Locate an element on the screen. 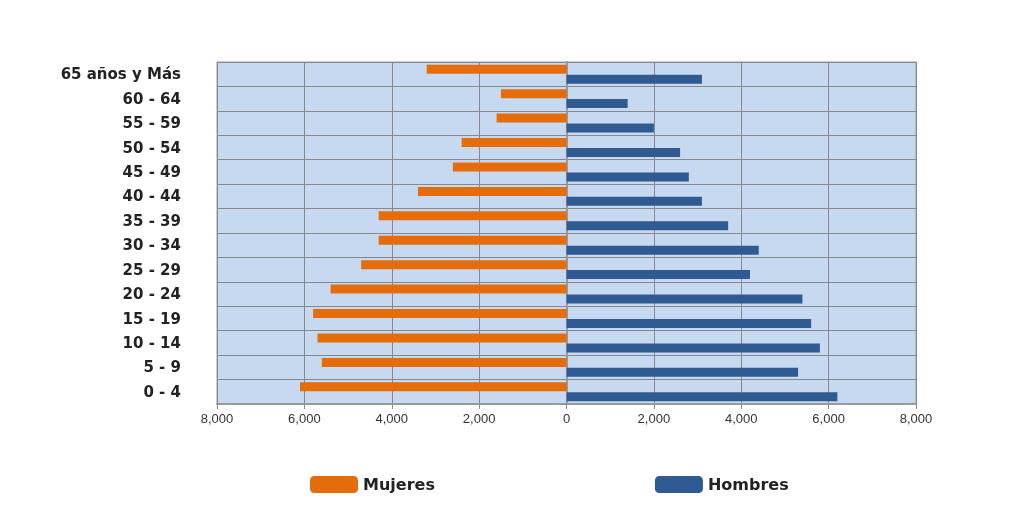 The height and width of the screenshot is (516, 1019). y-tick-label: 60 - 64 is located at coordinates (151, 98).